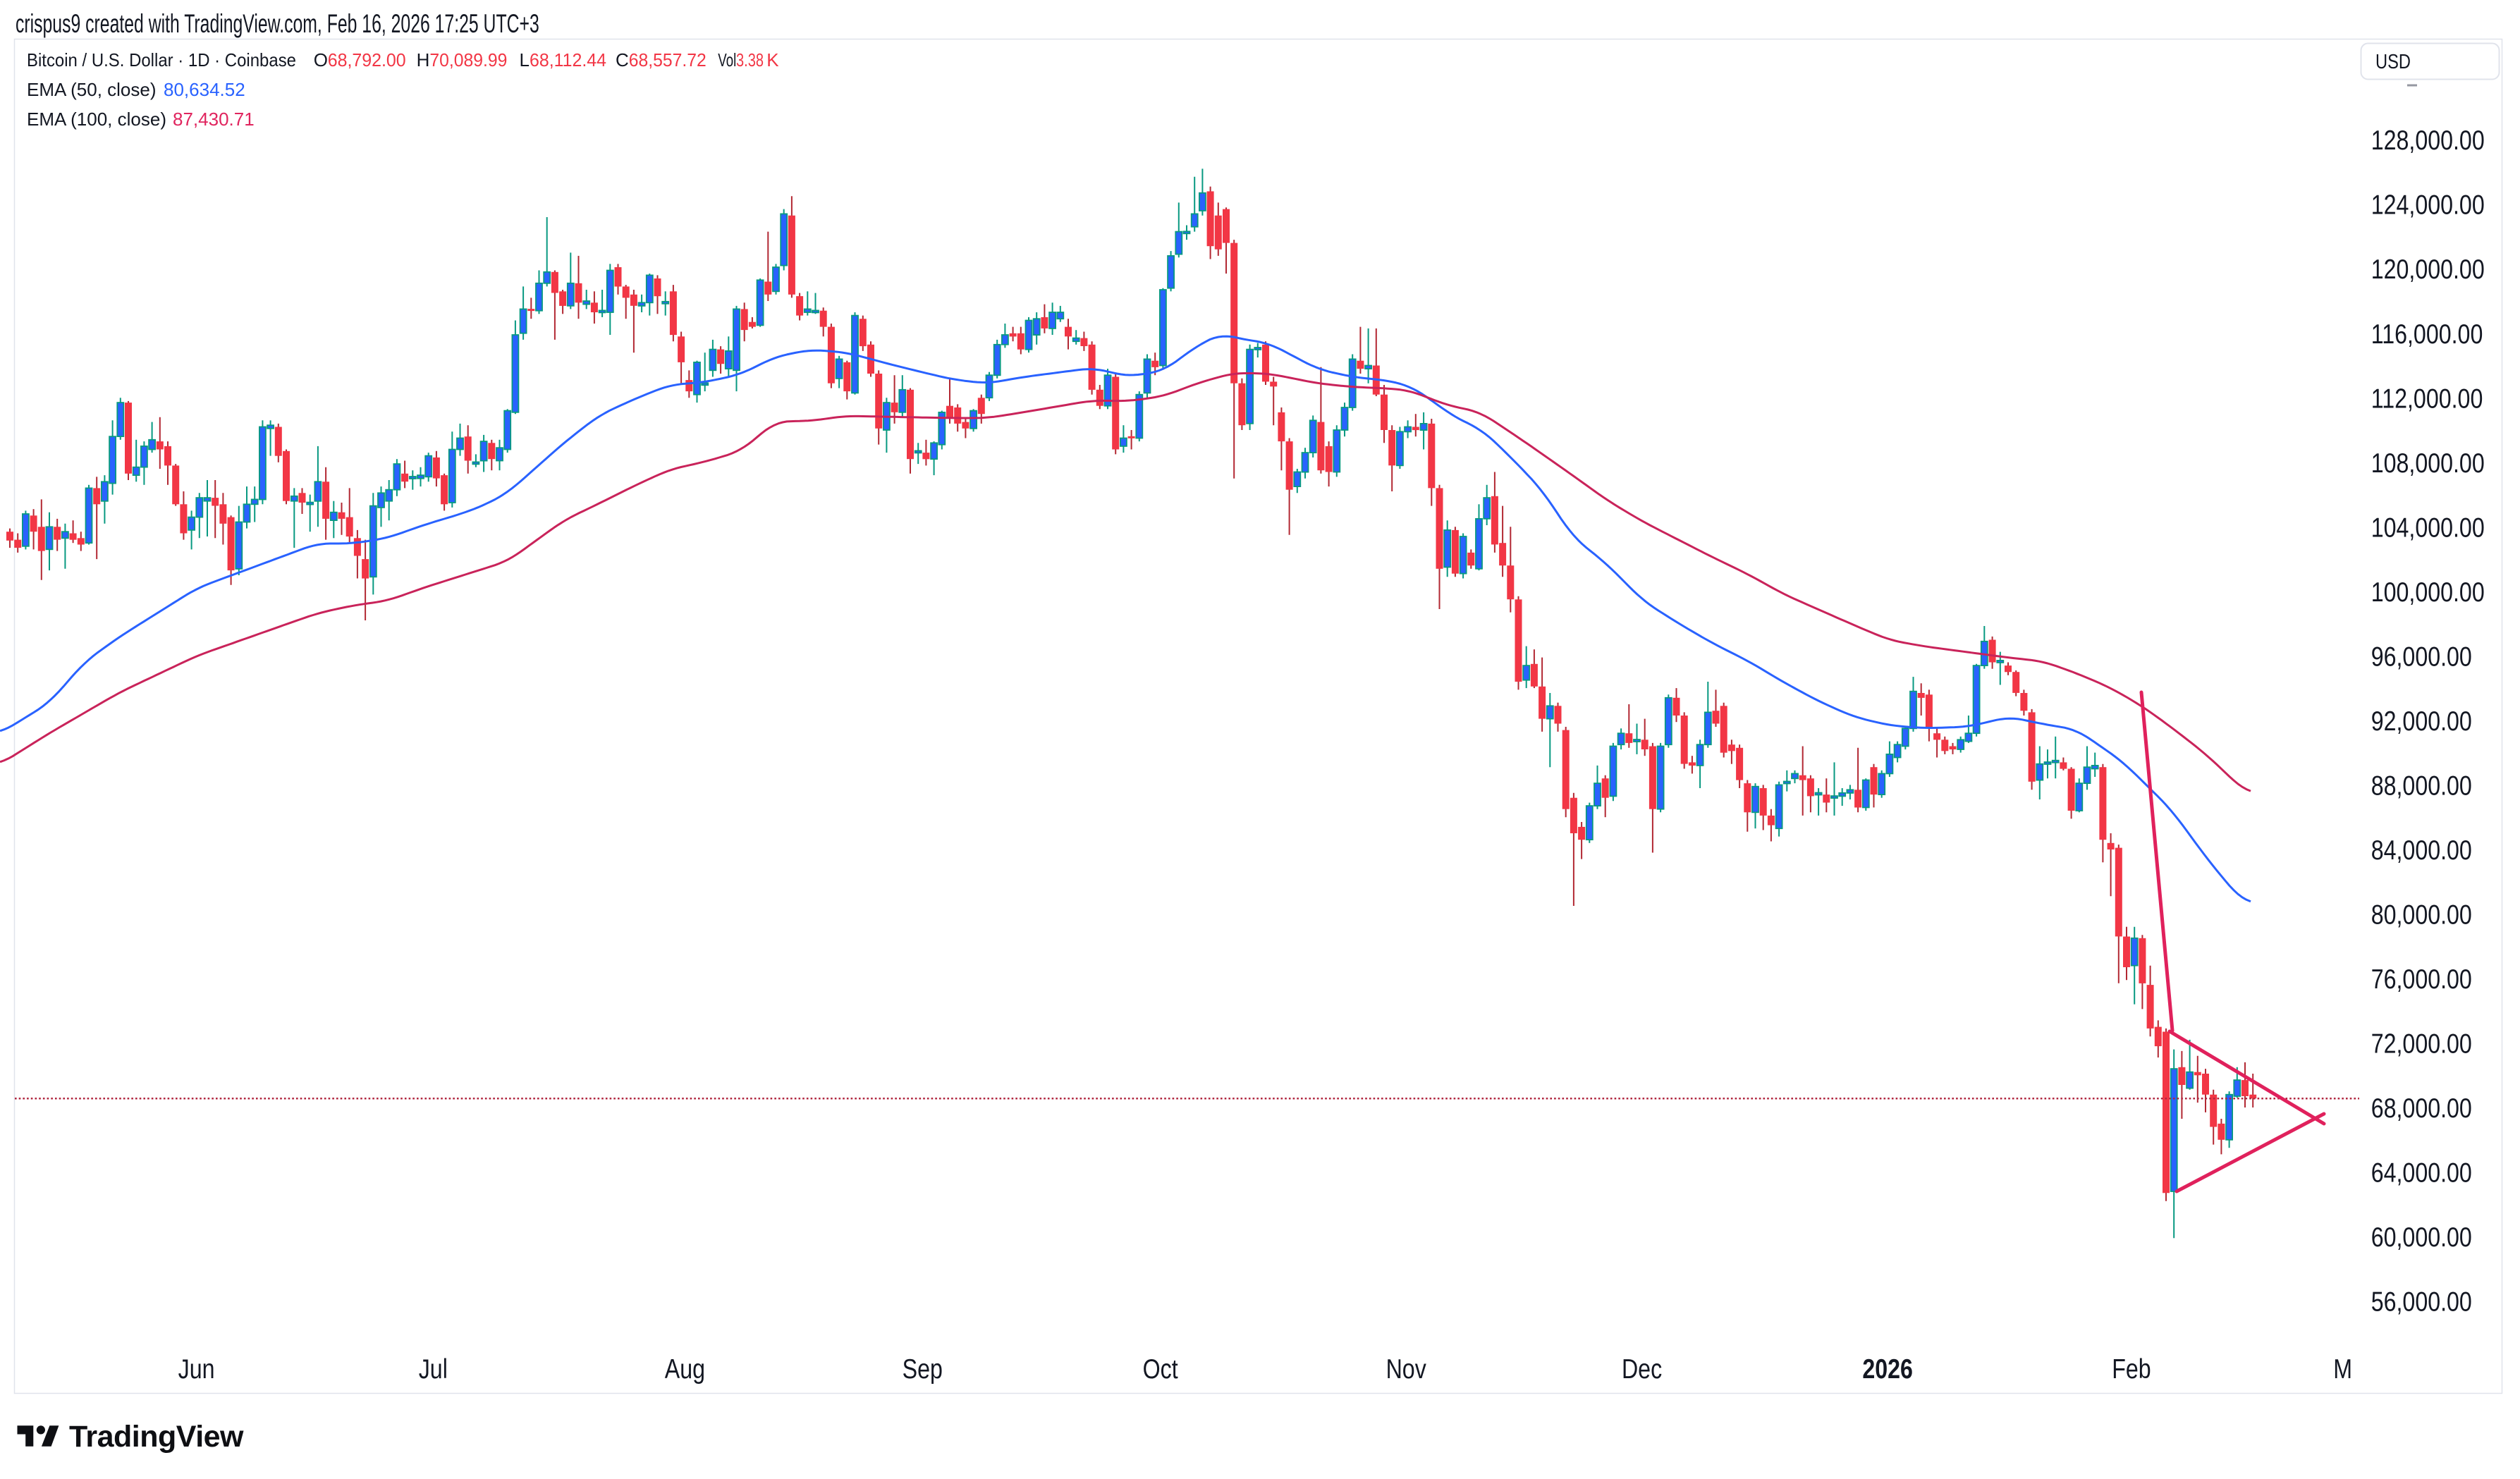 The width and height of the screenshot is (2520, 1479). What do you see at coordinates (727, 59) in the screenshot?
I see `svg-text: Vol` at bounding box center [727, 59].